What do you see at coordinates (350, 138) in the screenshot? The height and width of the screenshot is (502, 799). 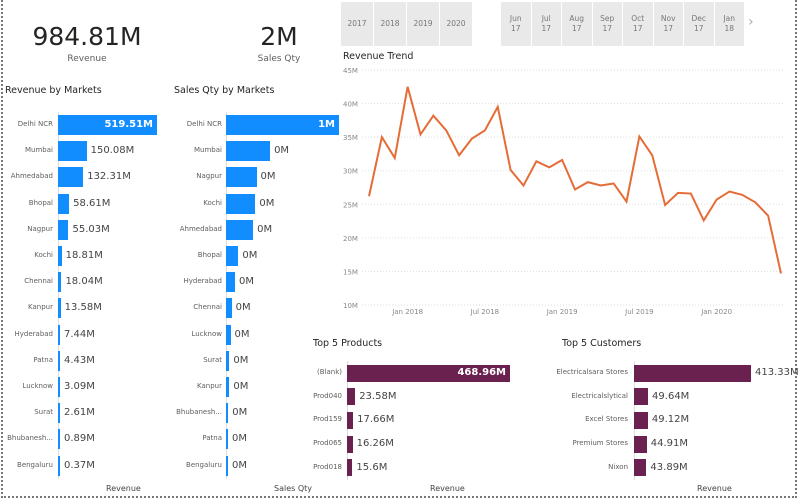 I see `y-tick-label: 35M` at bounding box center [350, 138].